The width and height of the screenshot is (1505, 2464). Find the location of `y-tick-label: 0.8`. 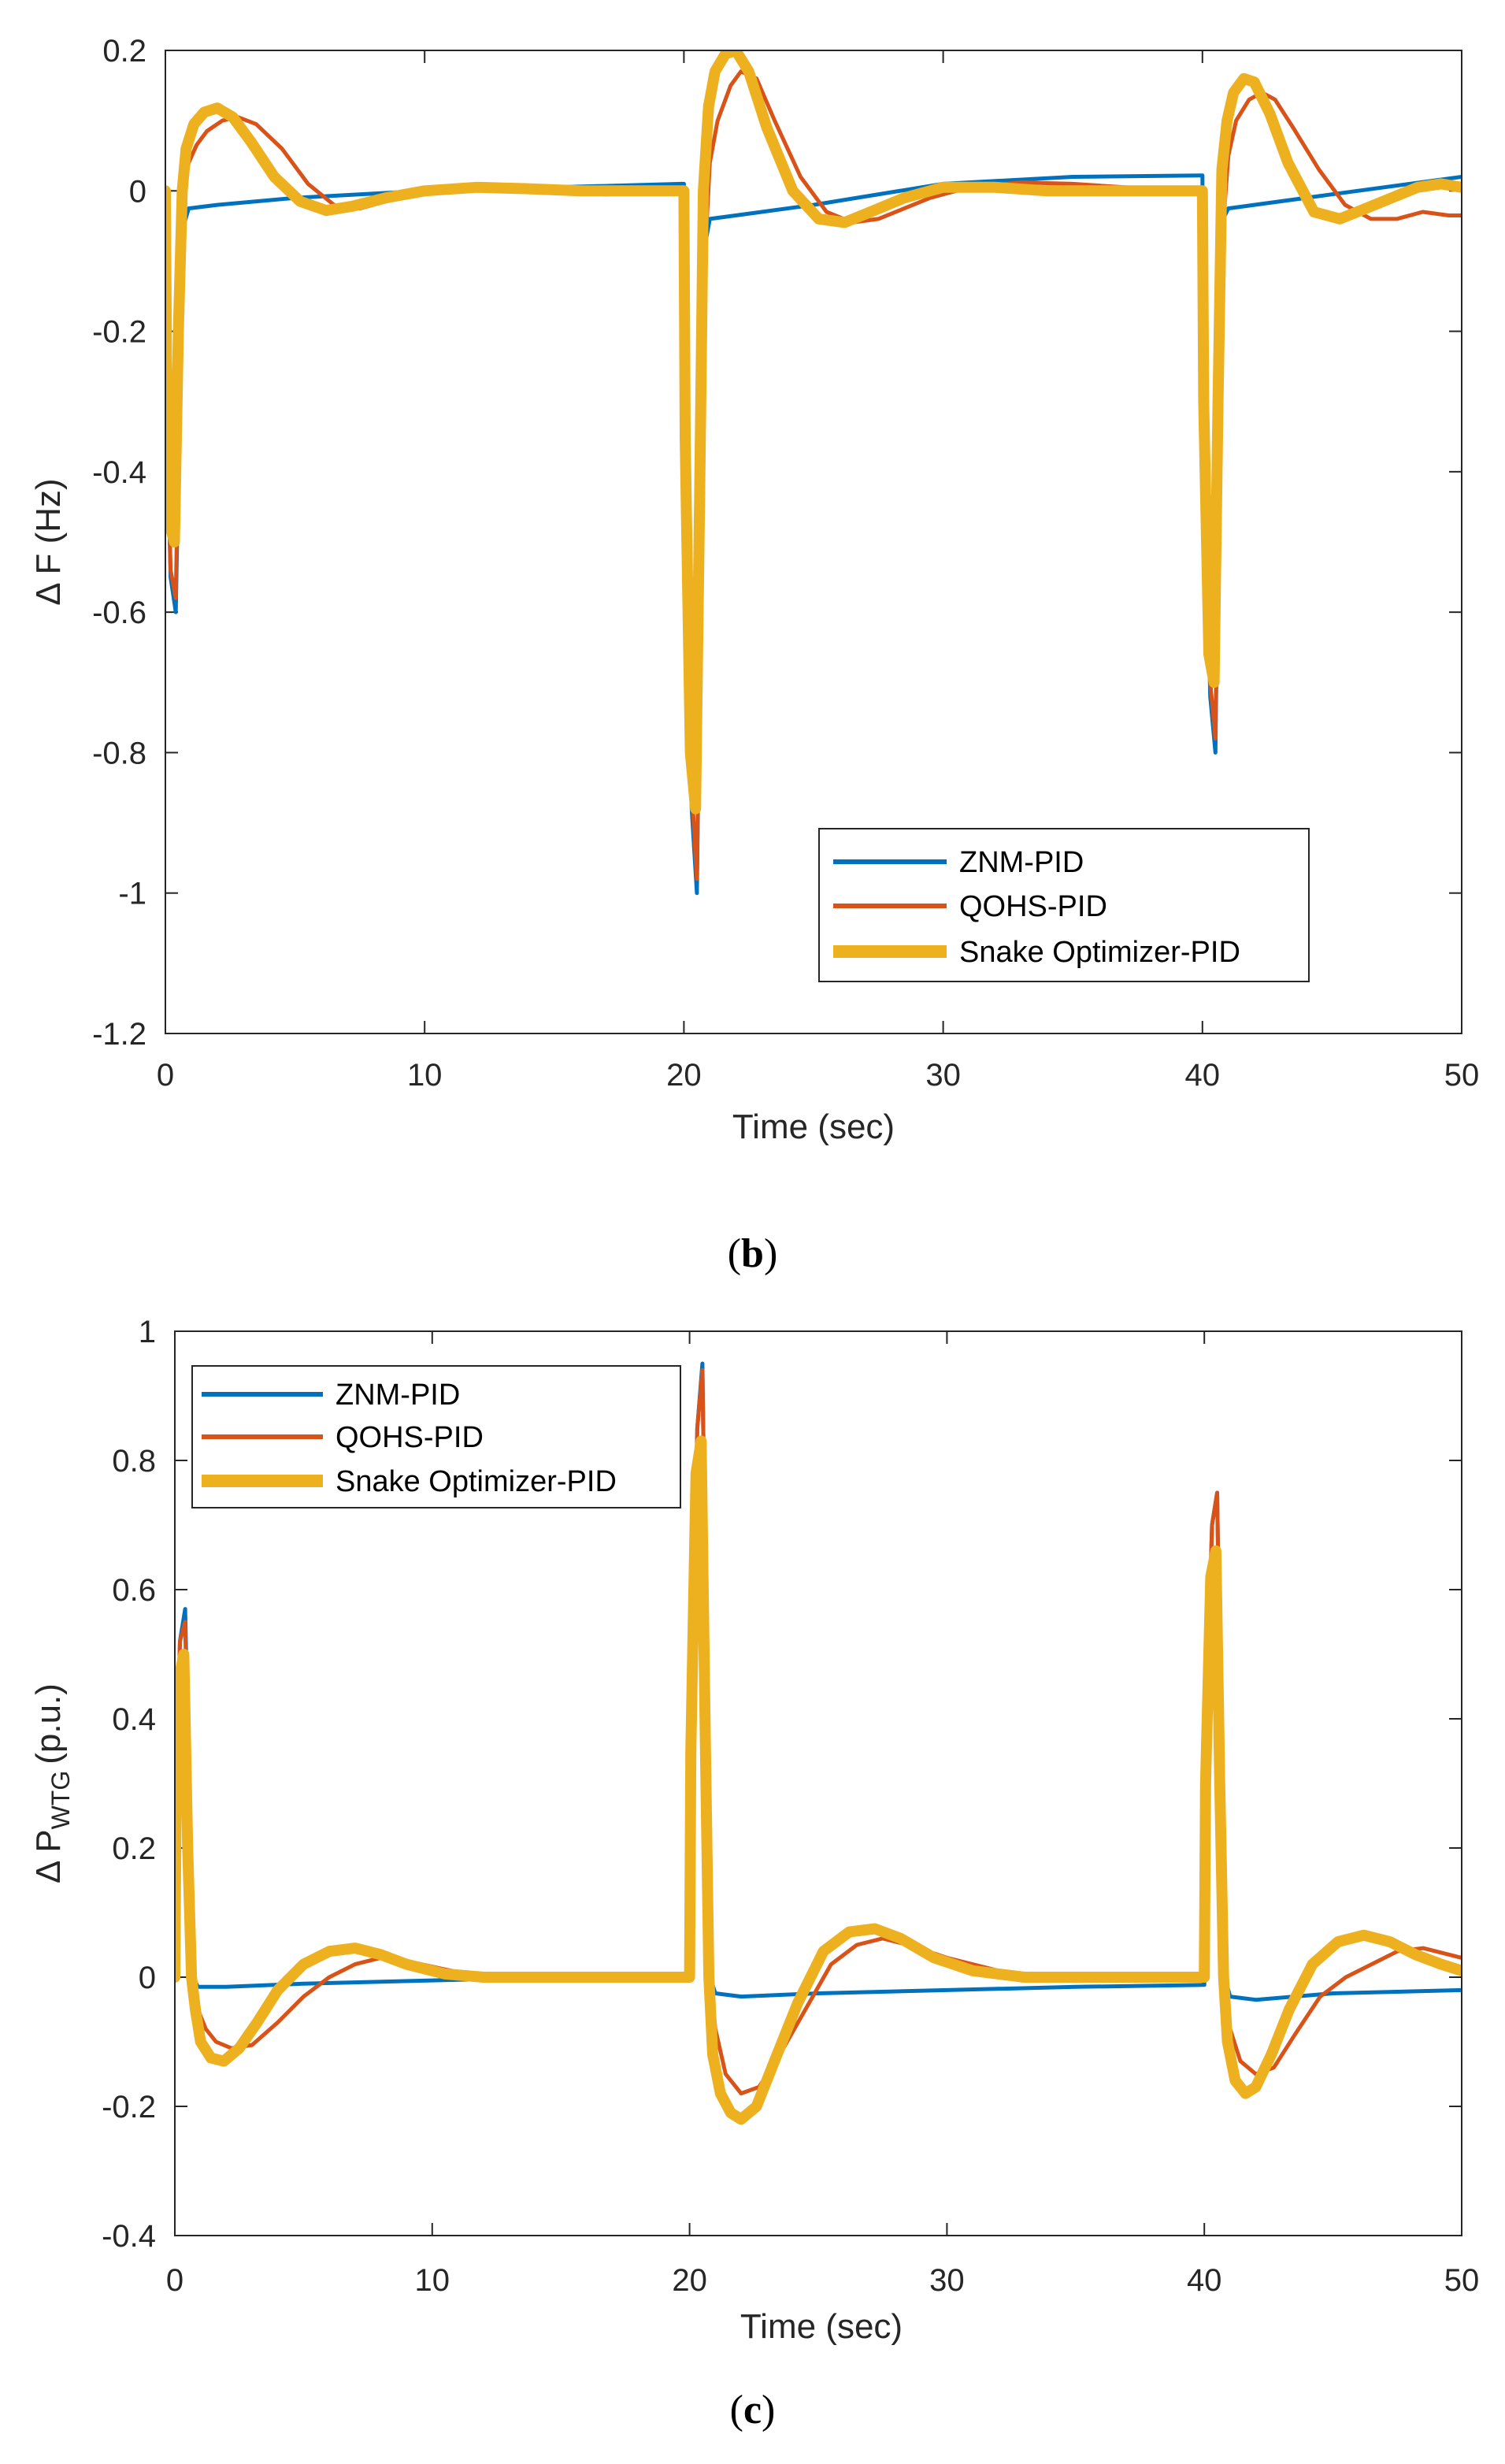

y-tick-label: 0.8 is located at coordinates (134, 1461).